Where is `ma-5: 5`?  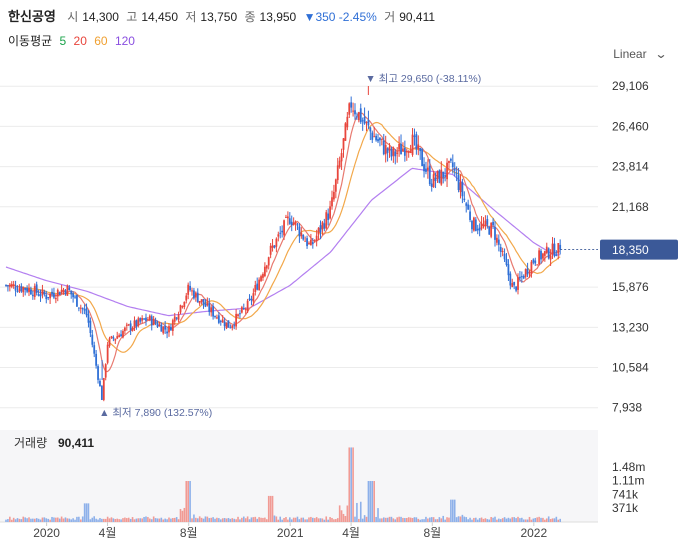 ma-5: 5 is located at coordinates (63, 41).